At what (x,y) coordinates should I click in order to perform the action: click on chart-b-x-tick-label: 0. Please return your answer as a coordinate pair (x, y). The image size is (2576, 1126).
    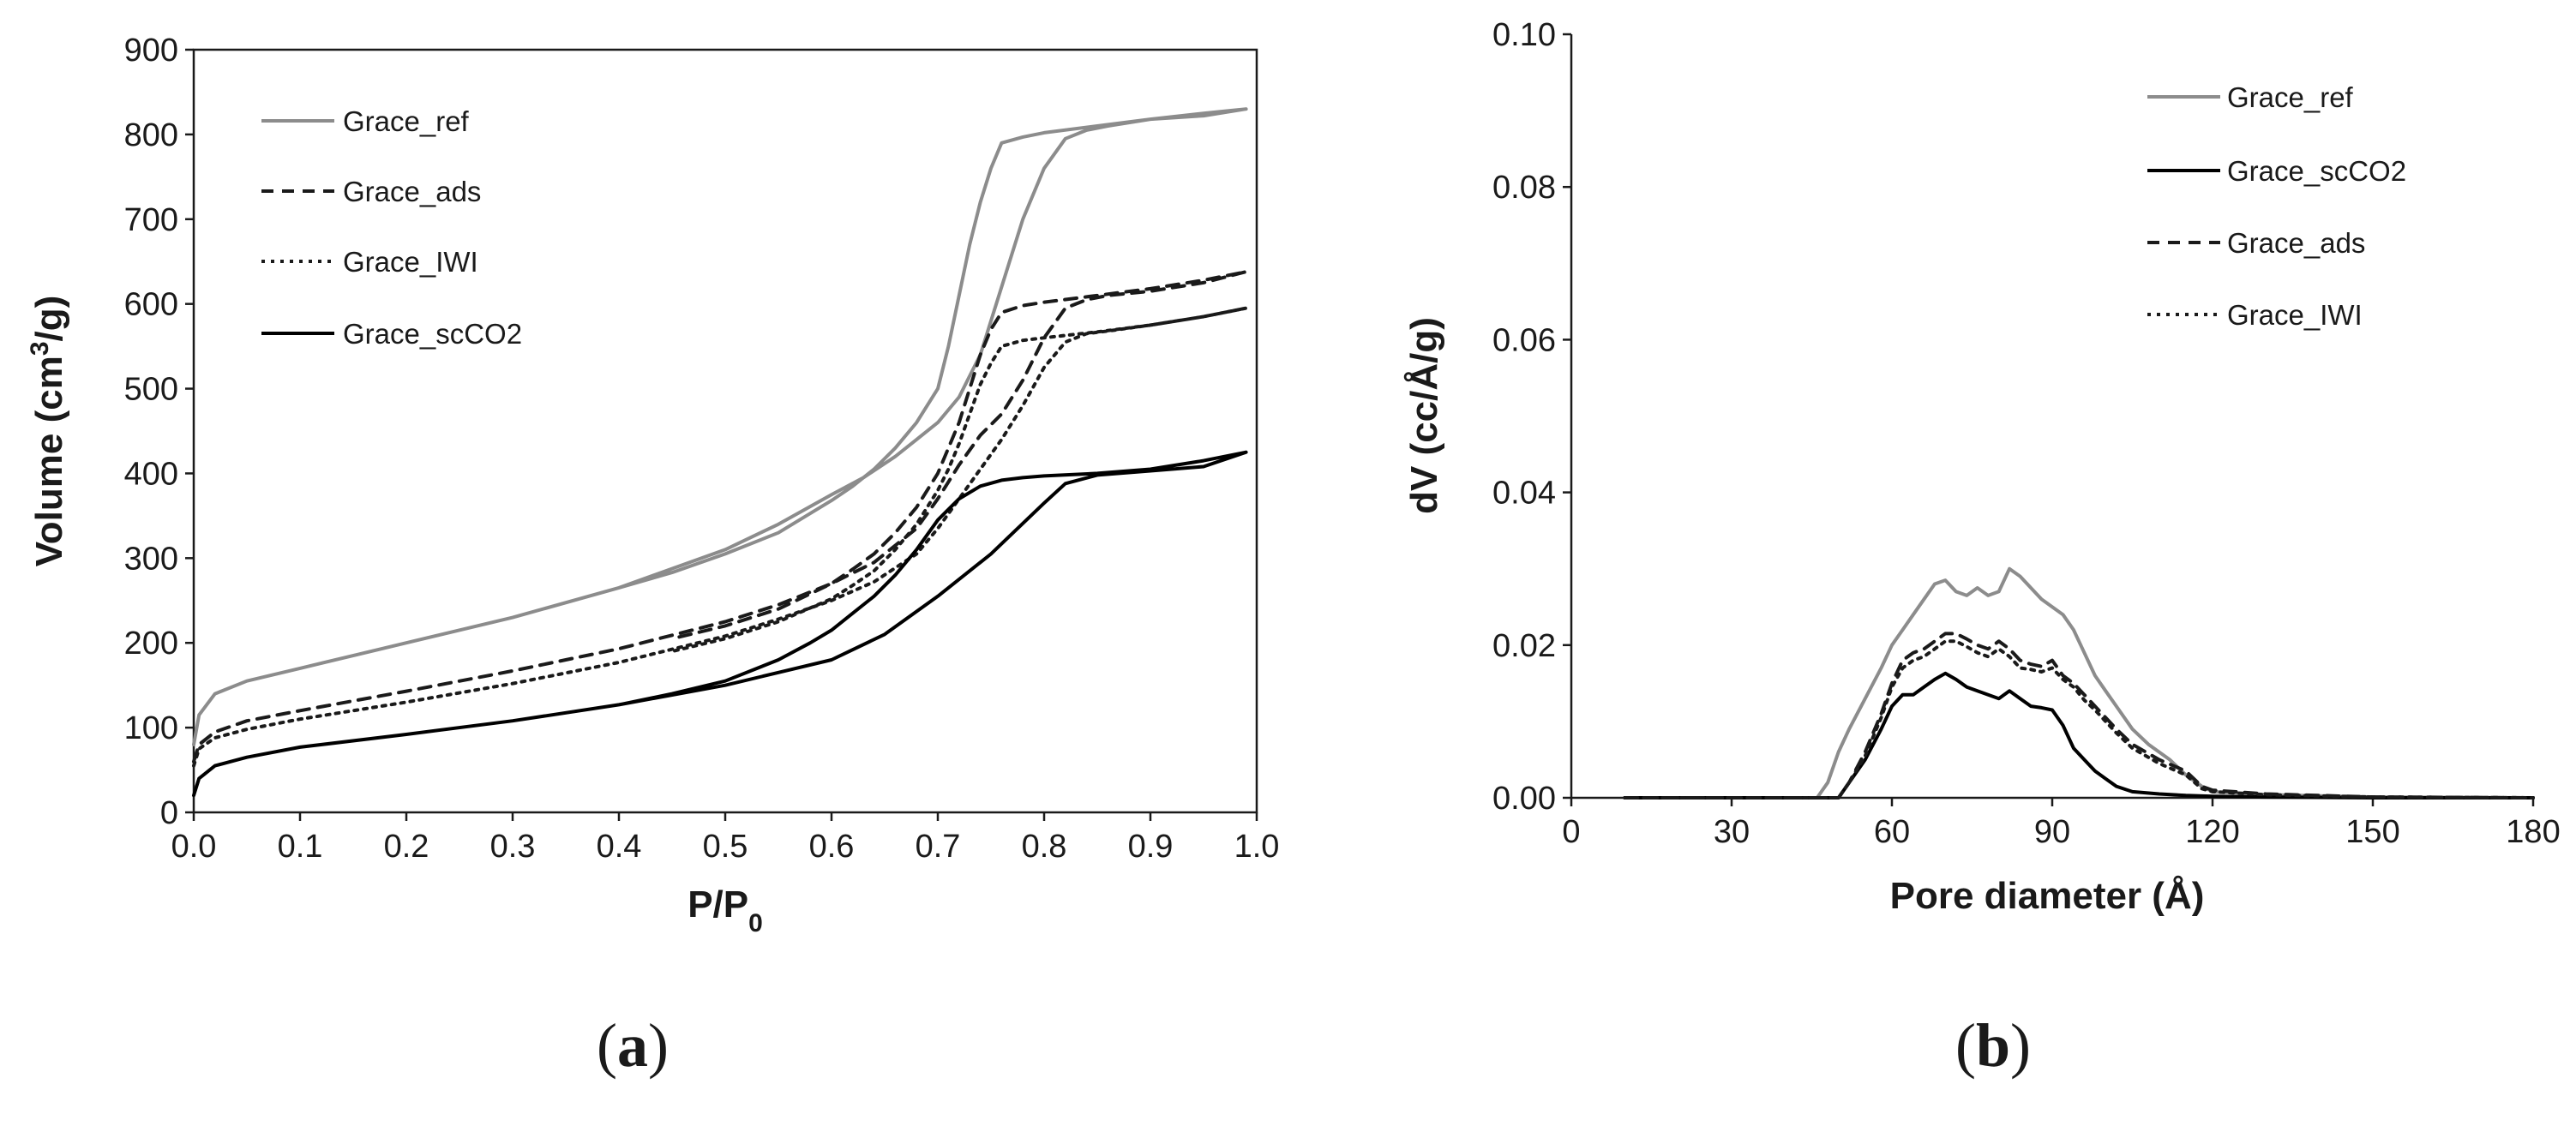
    Looking at the image, I should click on (1571, 832).